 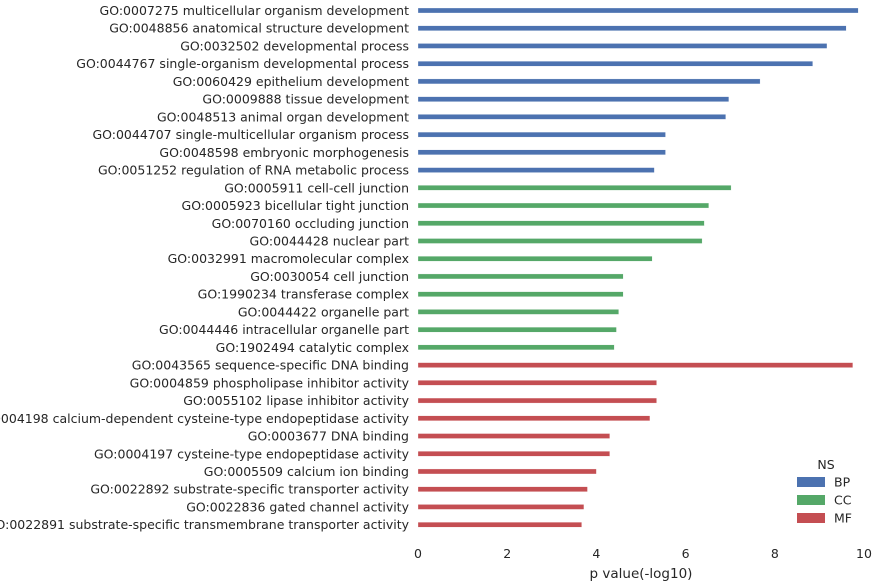 What do you see at coordinates (641, 574) in the screenshot?
I see `x-axis-title: p value(-log10)` at bounding box center [641, 574].